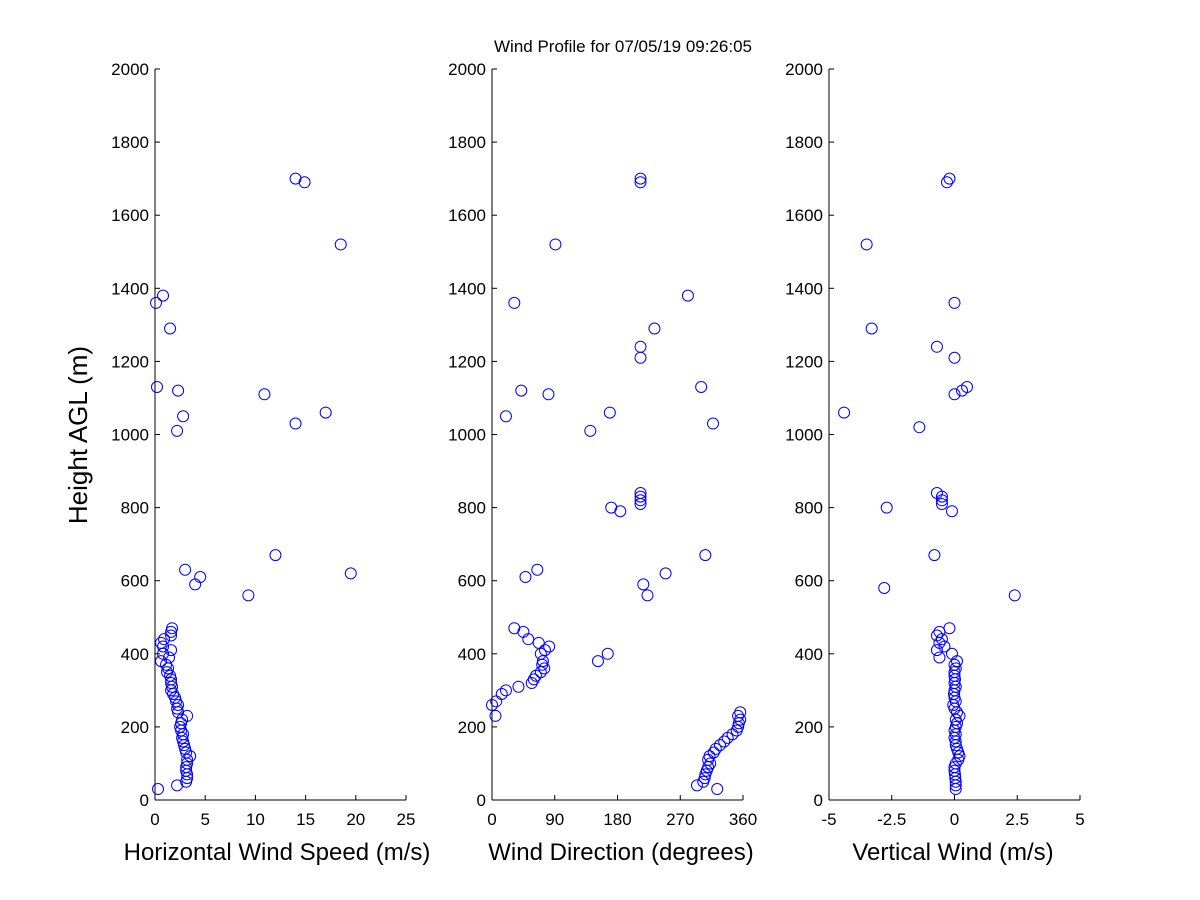 The image size is (1200, 900). Describe the element at coordinates (809, 727) in the screenshot. I see `vertical-y-tick-label: 200` at that location.